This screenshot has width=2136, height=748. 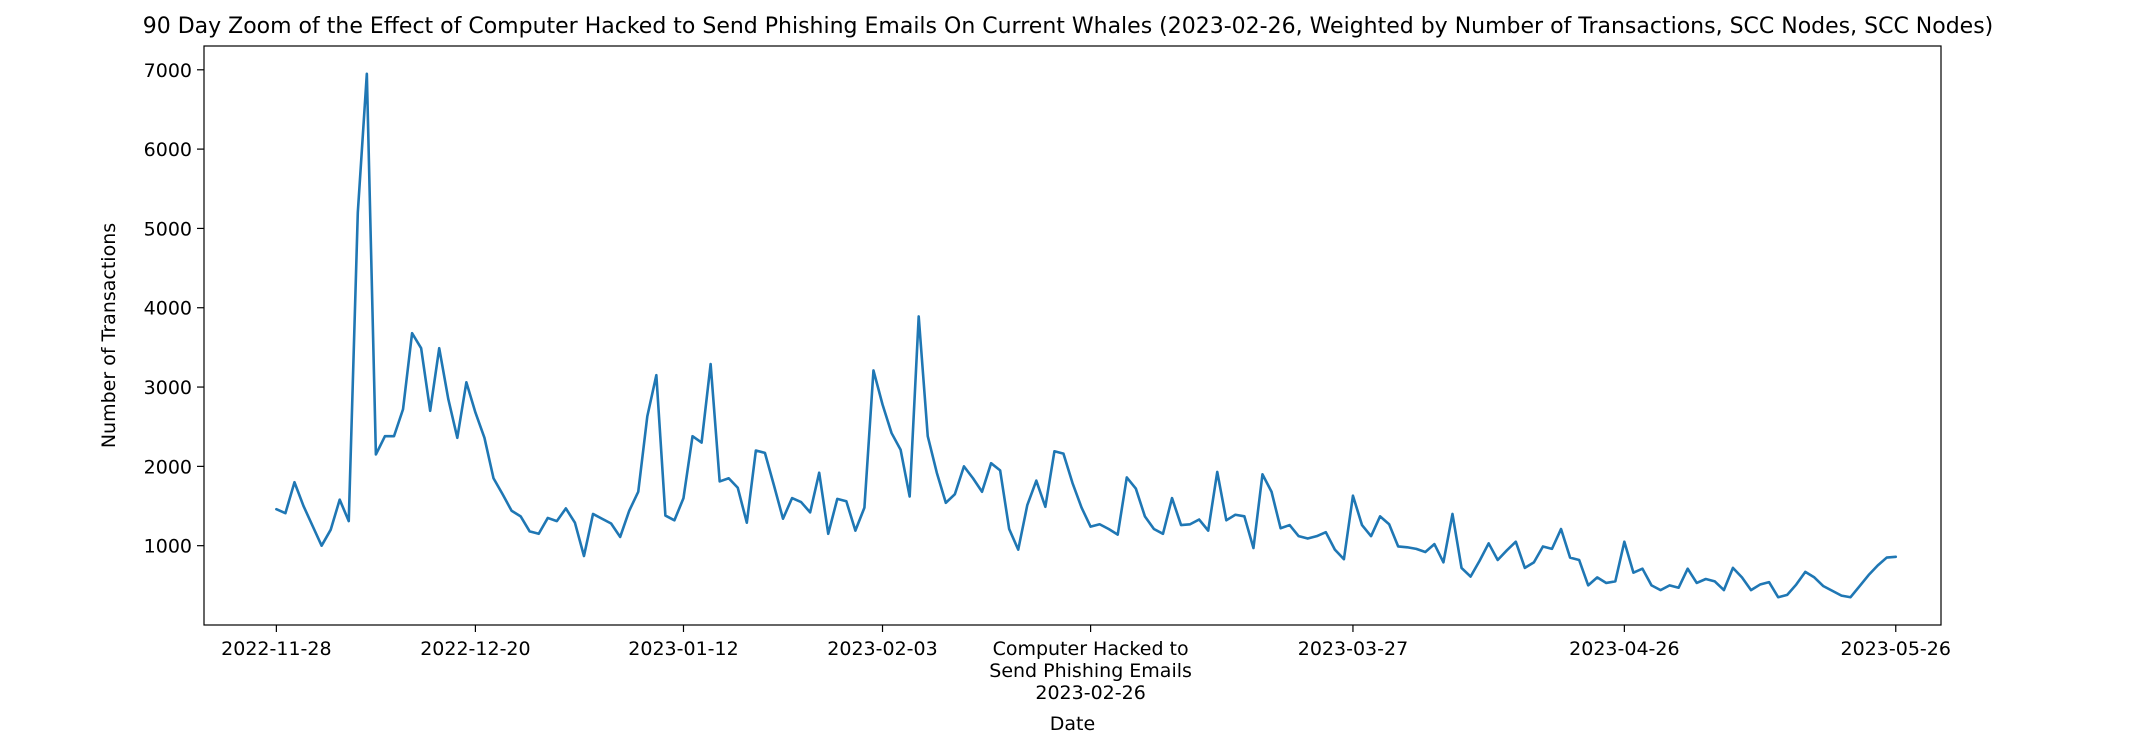 I want to click on x-tick-label: 2023-04-26, so click(x=1624, y=649).